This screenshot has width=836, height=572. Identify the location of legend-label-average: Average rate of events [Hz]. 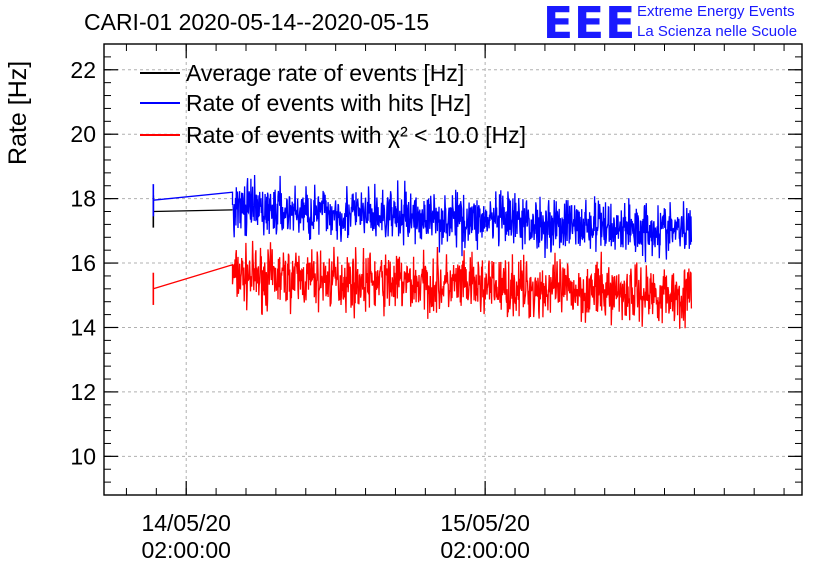
(325, 73).